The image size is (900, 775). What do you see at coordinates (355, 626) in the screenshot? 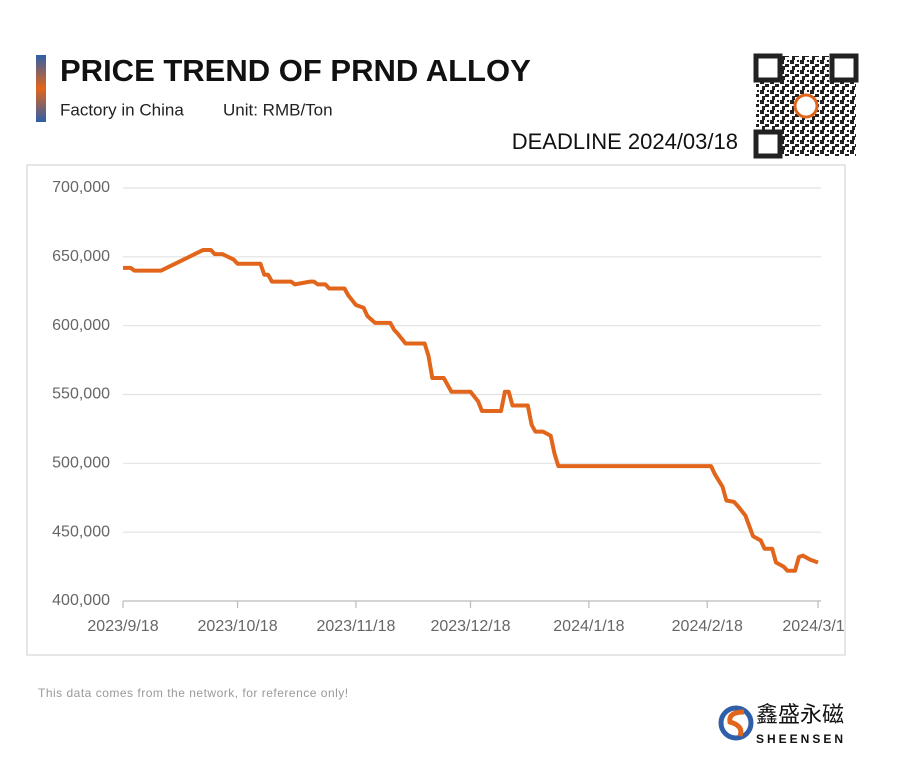
I see `x-tick-label: 2023/11/18` at bounding box center [355, 626].